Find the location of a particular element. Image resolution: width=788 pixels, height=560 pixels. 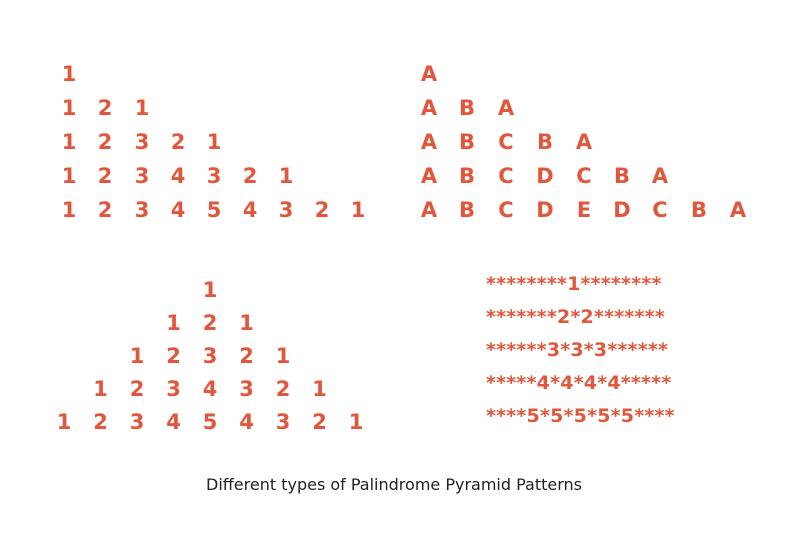

pattern-cell: E is located at coordinates (584, 210).